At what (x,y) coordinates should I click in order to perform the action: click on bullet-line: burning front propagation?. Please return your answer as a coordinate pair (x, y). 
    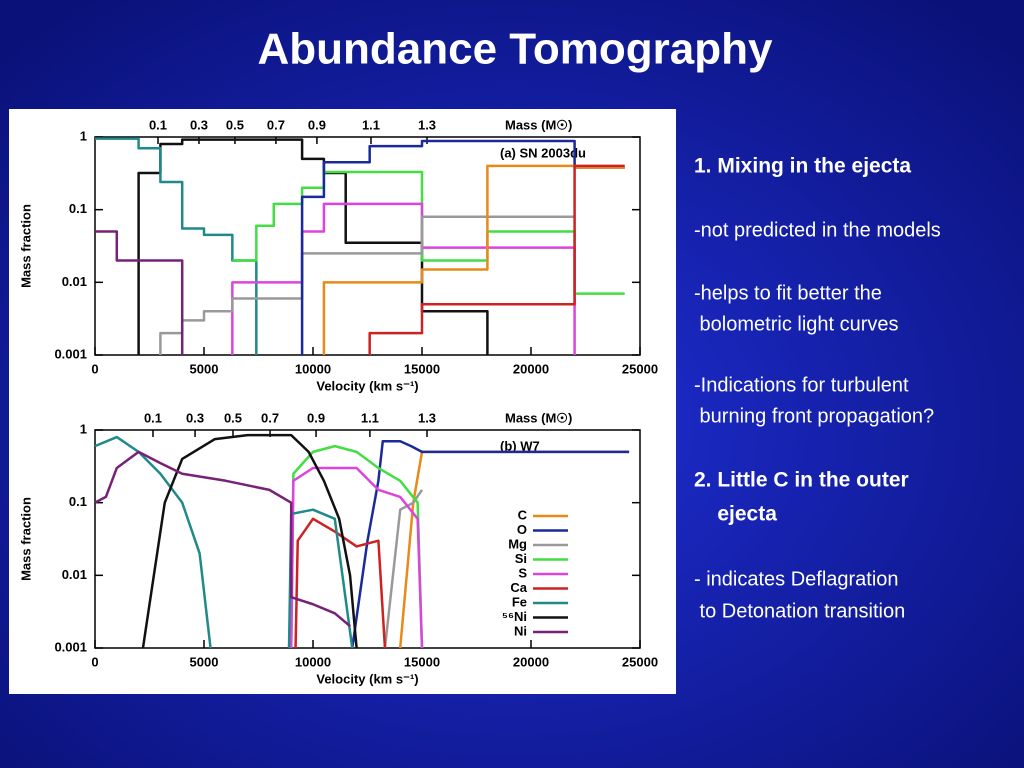
    Looking at the image, I should click on (814, 416).